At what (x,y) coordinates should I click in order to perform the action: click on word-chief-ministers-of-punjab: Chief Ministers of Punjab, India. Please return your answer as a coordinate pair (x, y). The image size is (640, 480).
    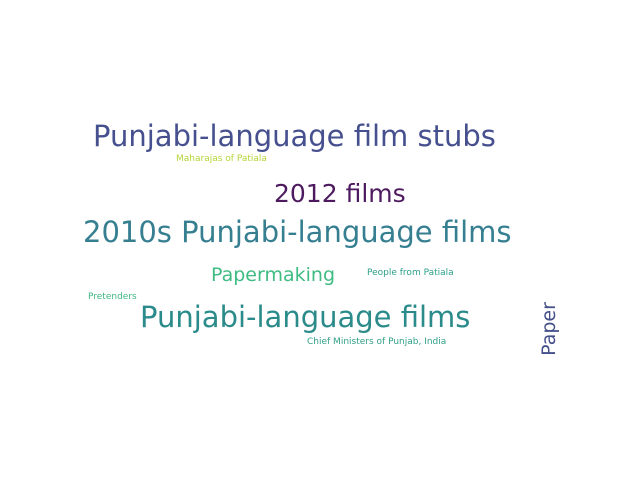
    Looking at the image, I should click on (377, 342).